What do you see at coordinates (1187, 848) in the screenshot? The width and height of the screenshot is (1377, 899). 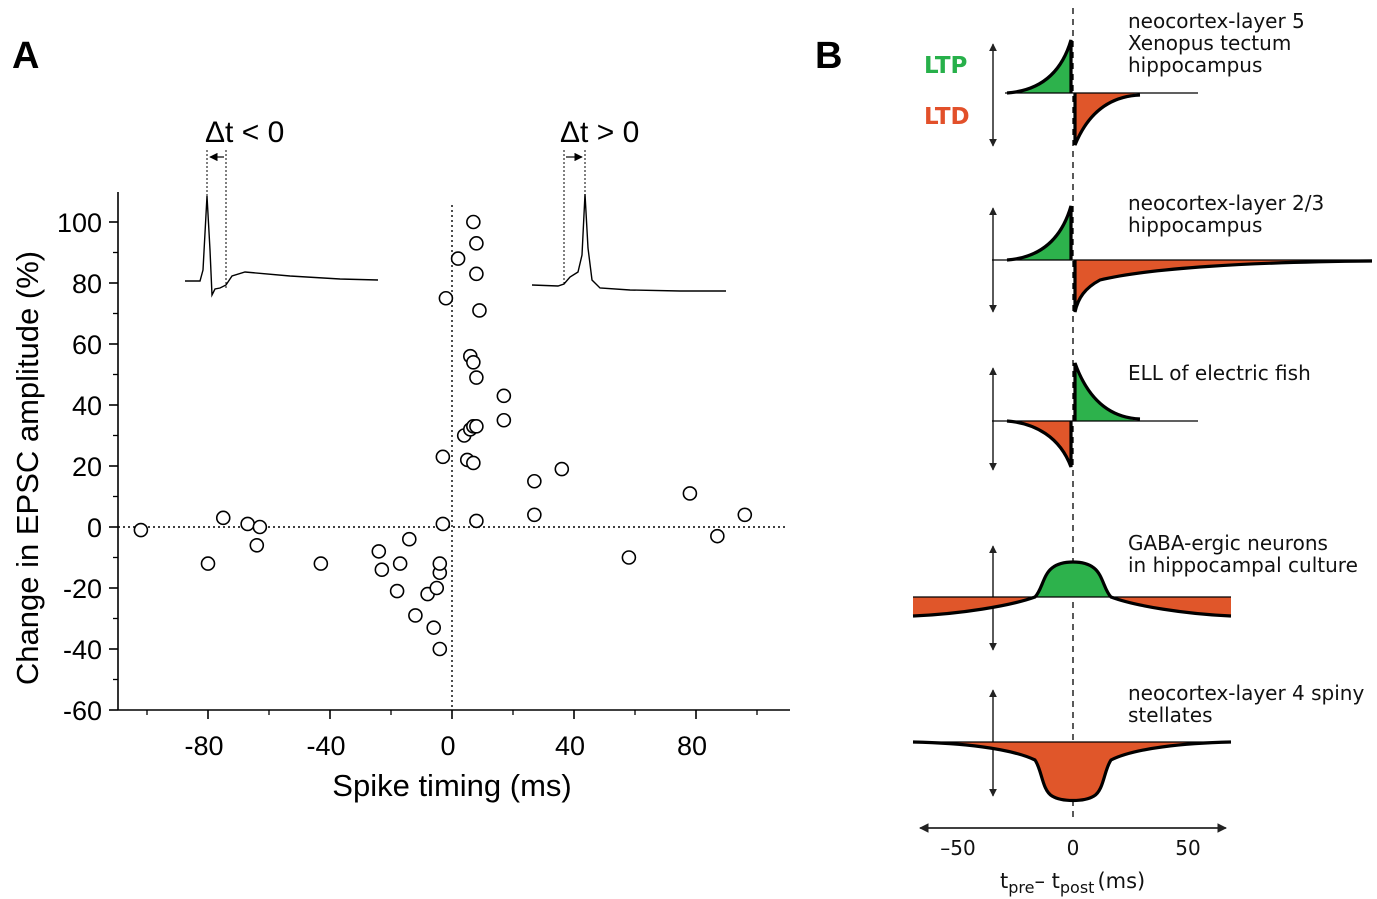 I see `b-tick-50: 50` at bounding box center [1187, 848].